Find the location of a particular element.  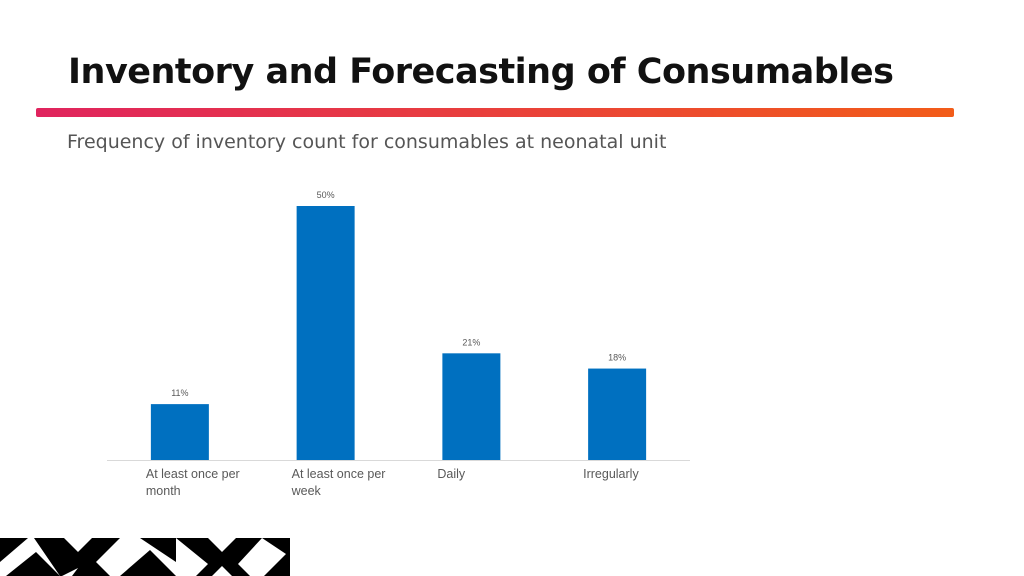

decorative-chevron-band is located at coordinates (145, 557).